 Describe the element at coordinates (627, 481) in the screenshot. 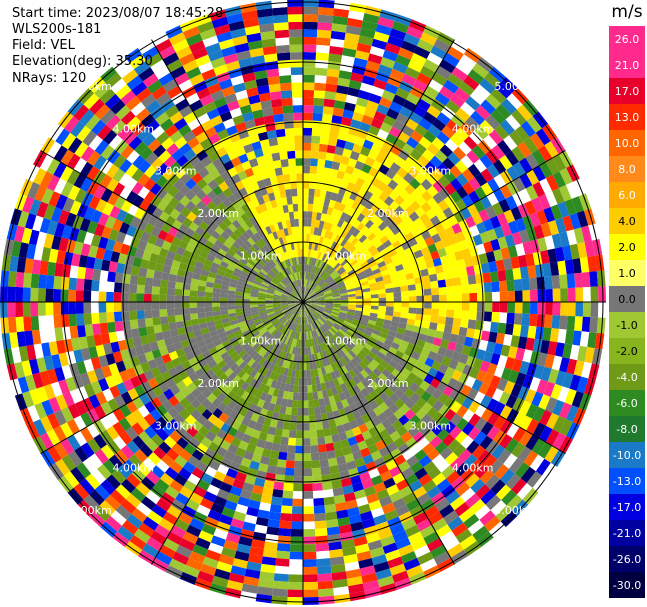

I see `colorbar-tick: -13.0` at that location.